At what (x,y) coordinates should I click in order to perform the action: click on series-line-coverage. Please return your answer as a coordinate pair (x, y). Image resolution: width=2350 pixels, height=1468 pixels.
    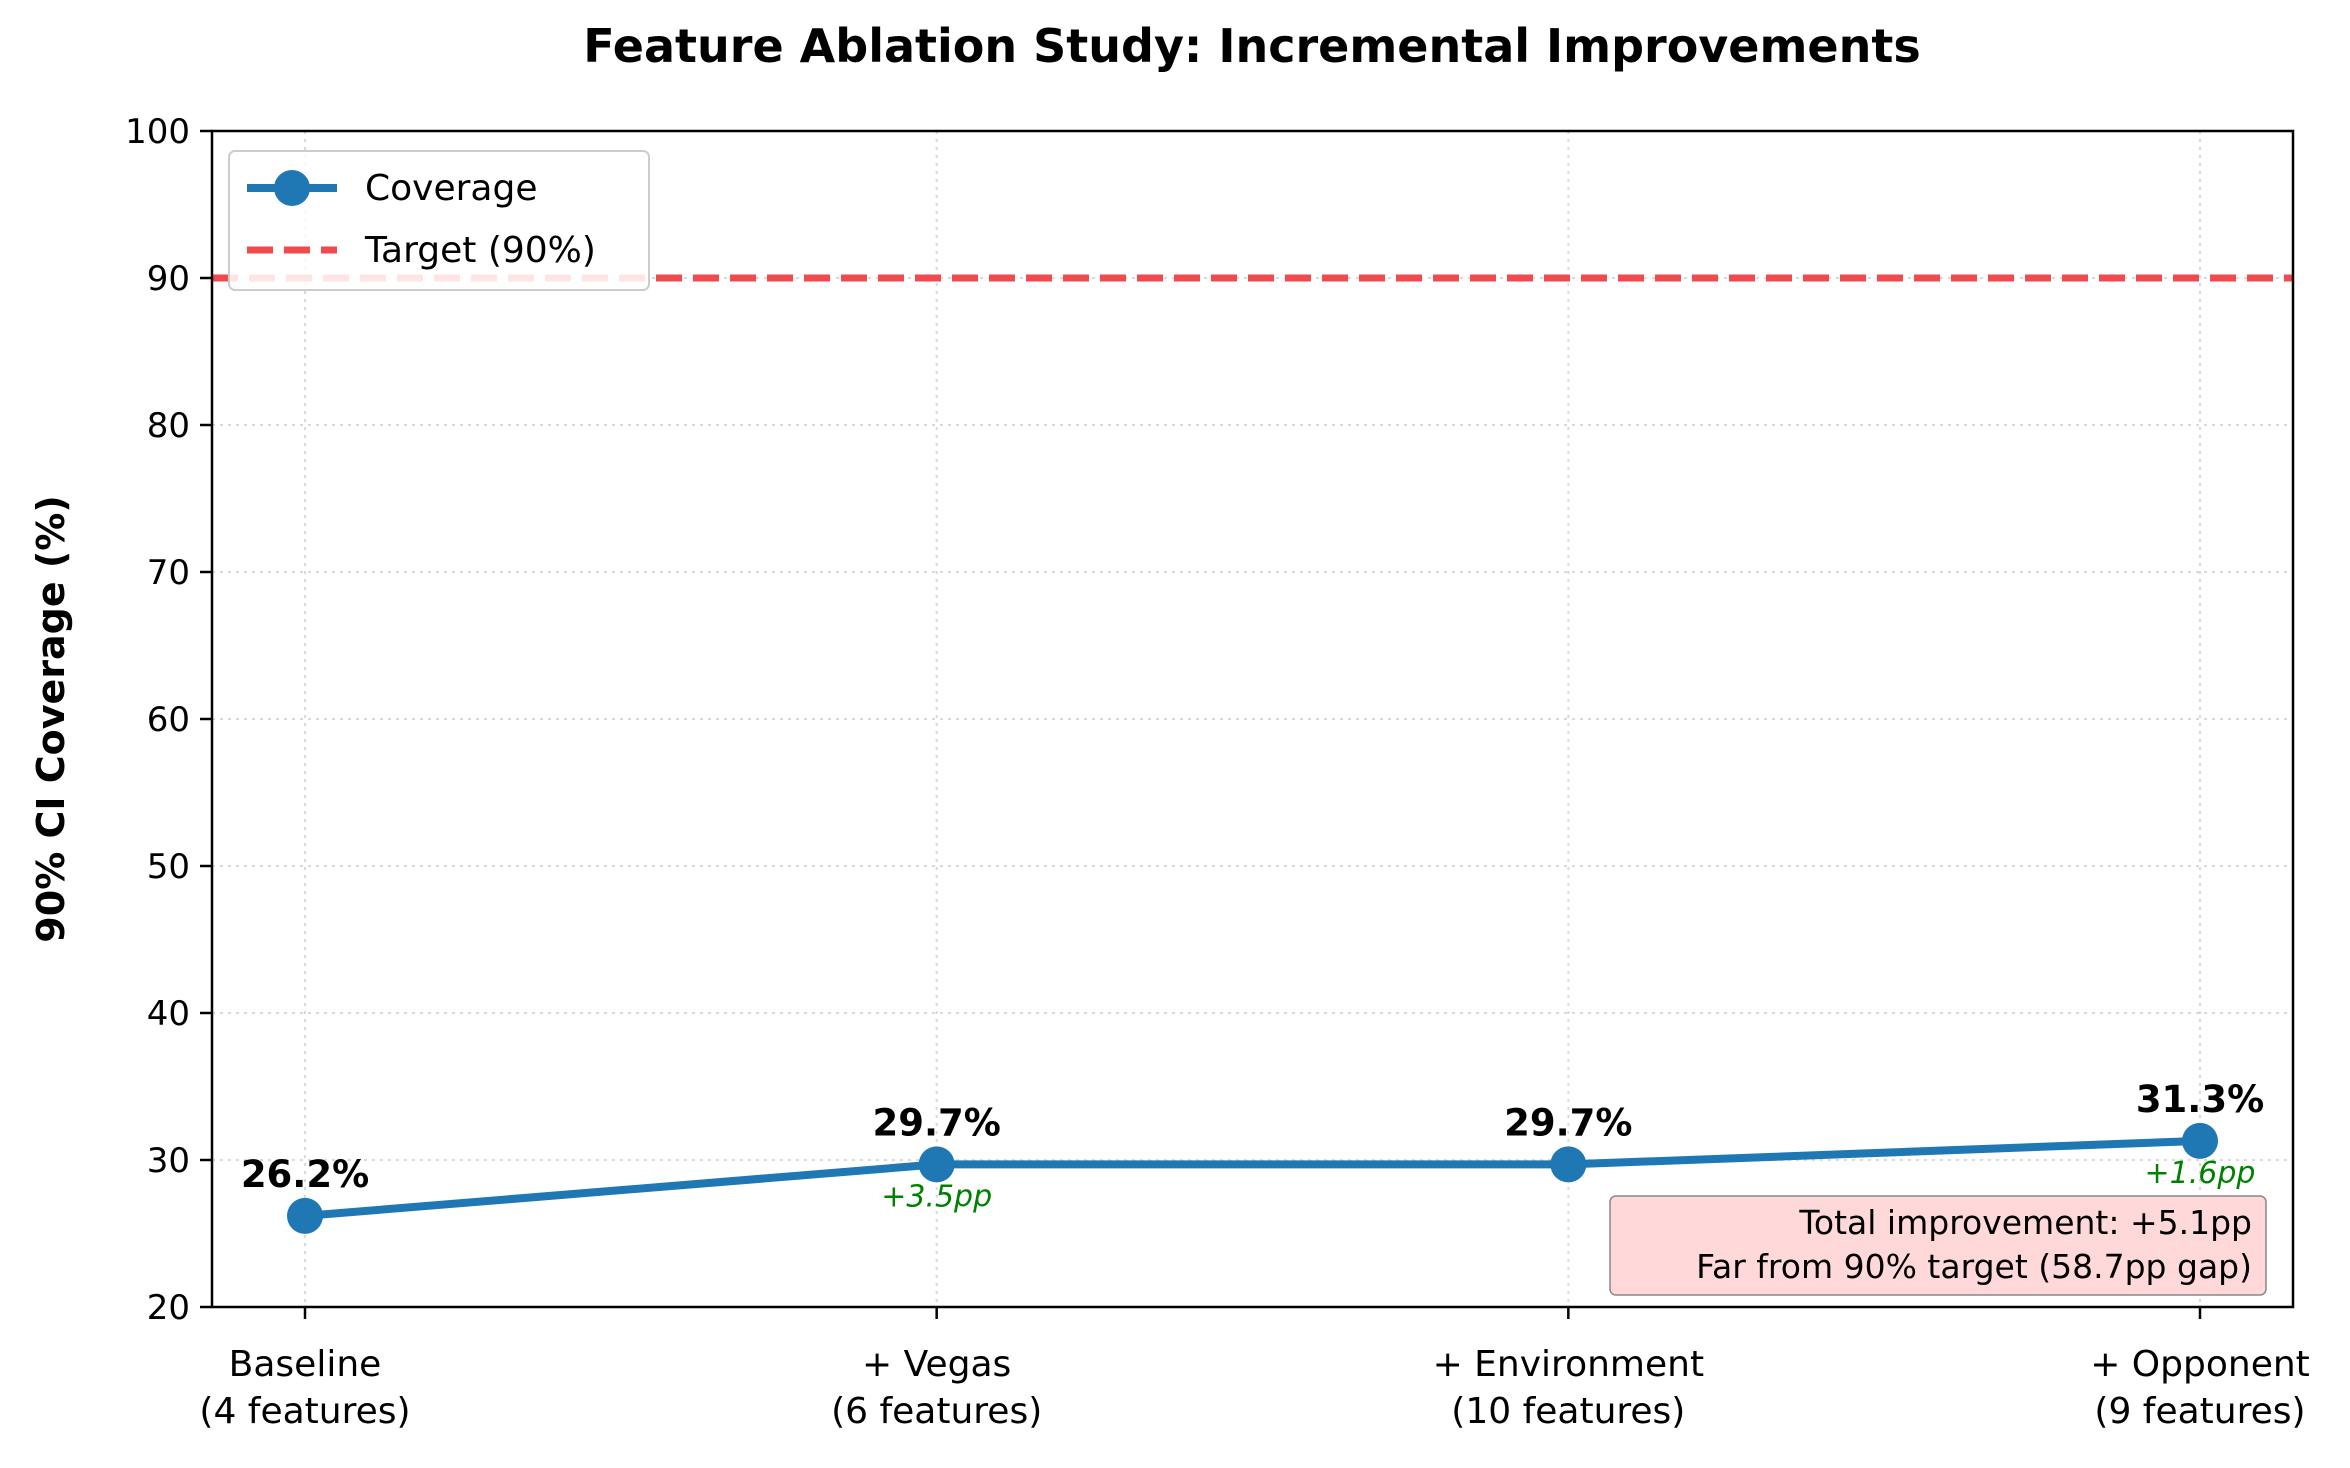
    Looking at the image, I should click on (1252, 1178).